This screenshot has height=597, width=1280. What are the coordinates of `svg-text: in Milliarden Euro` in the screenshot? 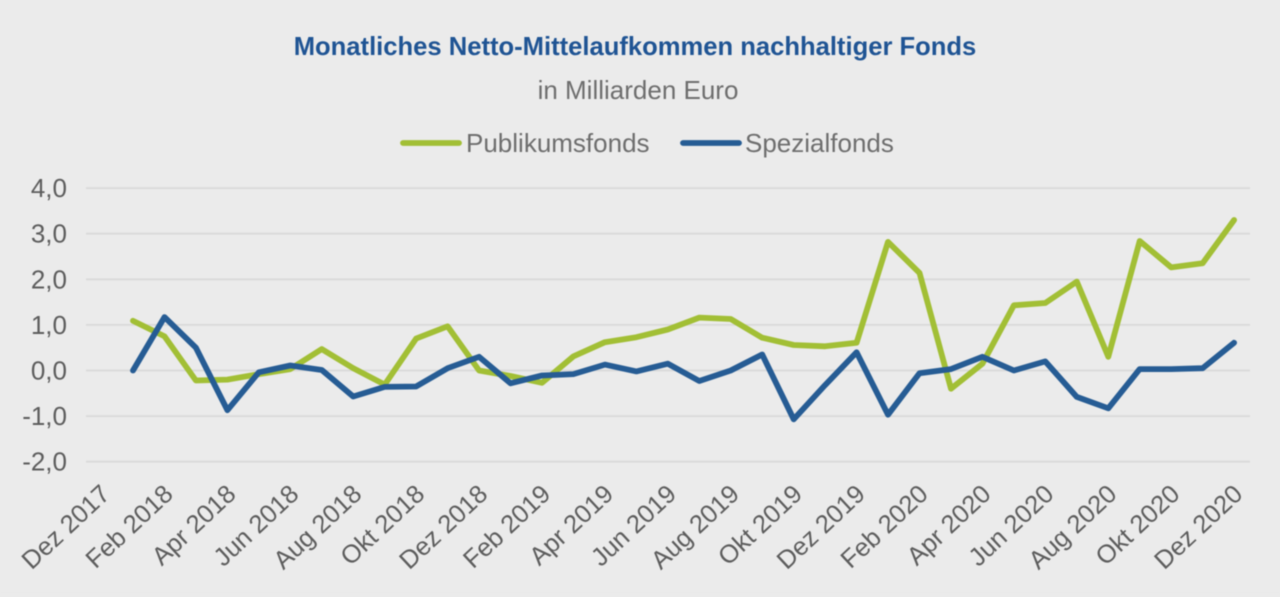 It's located at (638, 90).